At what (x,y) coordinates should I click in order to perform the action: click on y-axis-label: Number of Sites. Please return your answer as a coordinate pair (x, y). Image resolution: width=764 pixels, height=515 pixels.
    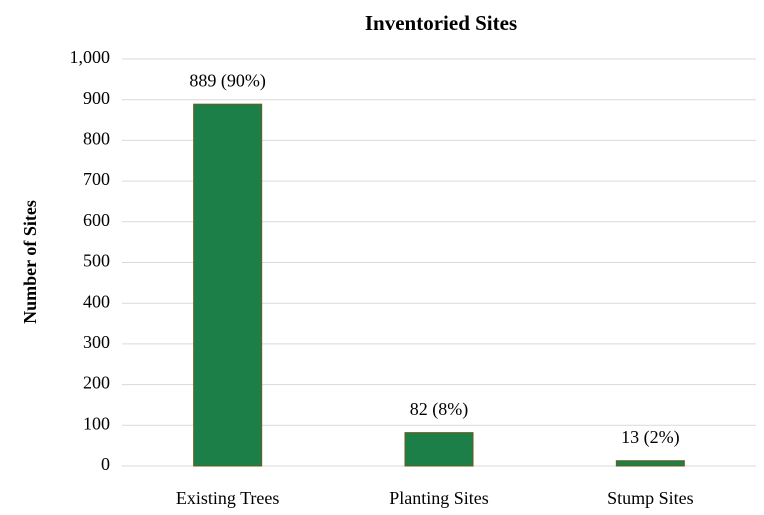
    Looking at the image, I should click on (30, 262).